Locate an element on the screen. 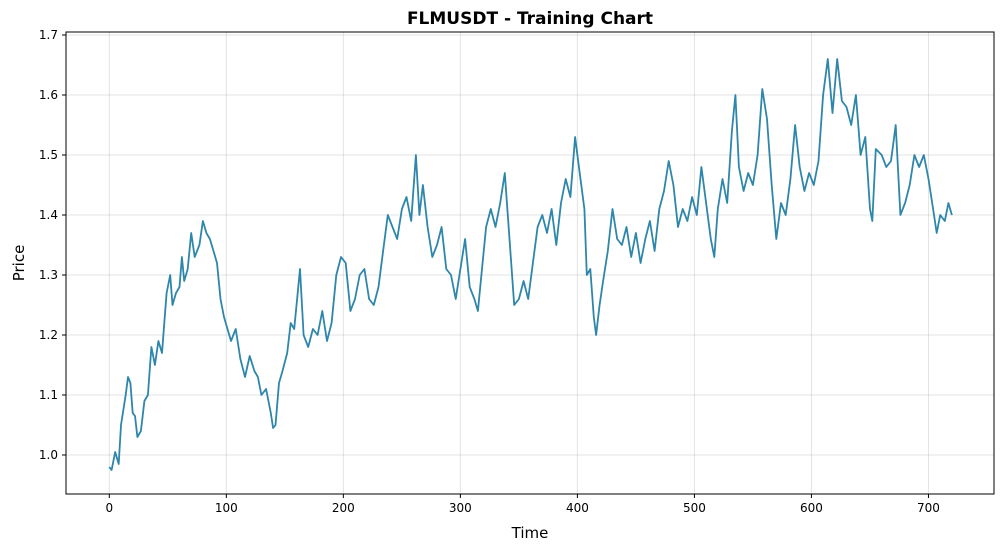 The height and width of the screenshot is (552, 1005). y-tick-label: 1.6 is located at coordinates (48, 95).